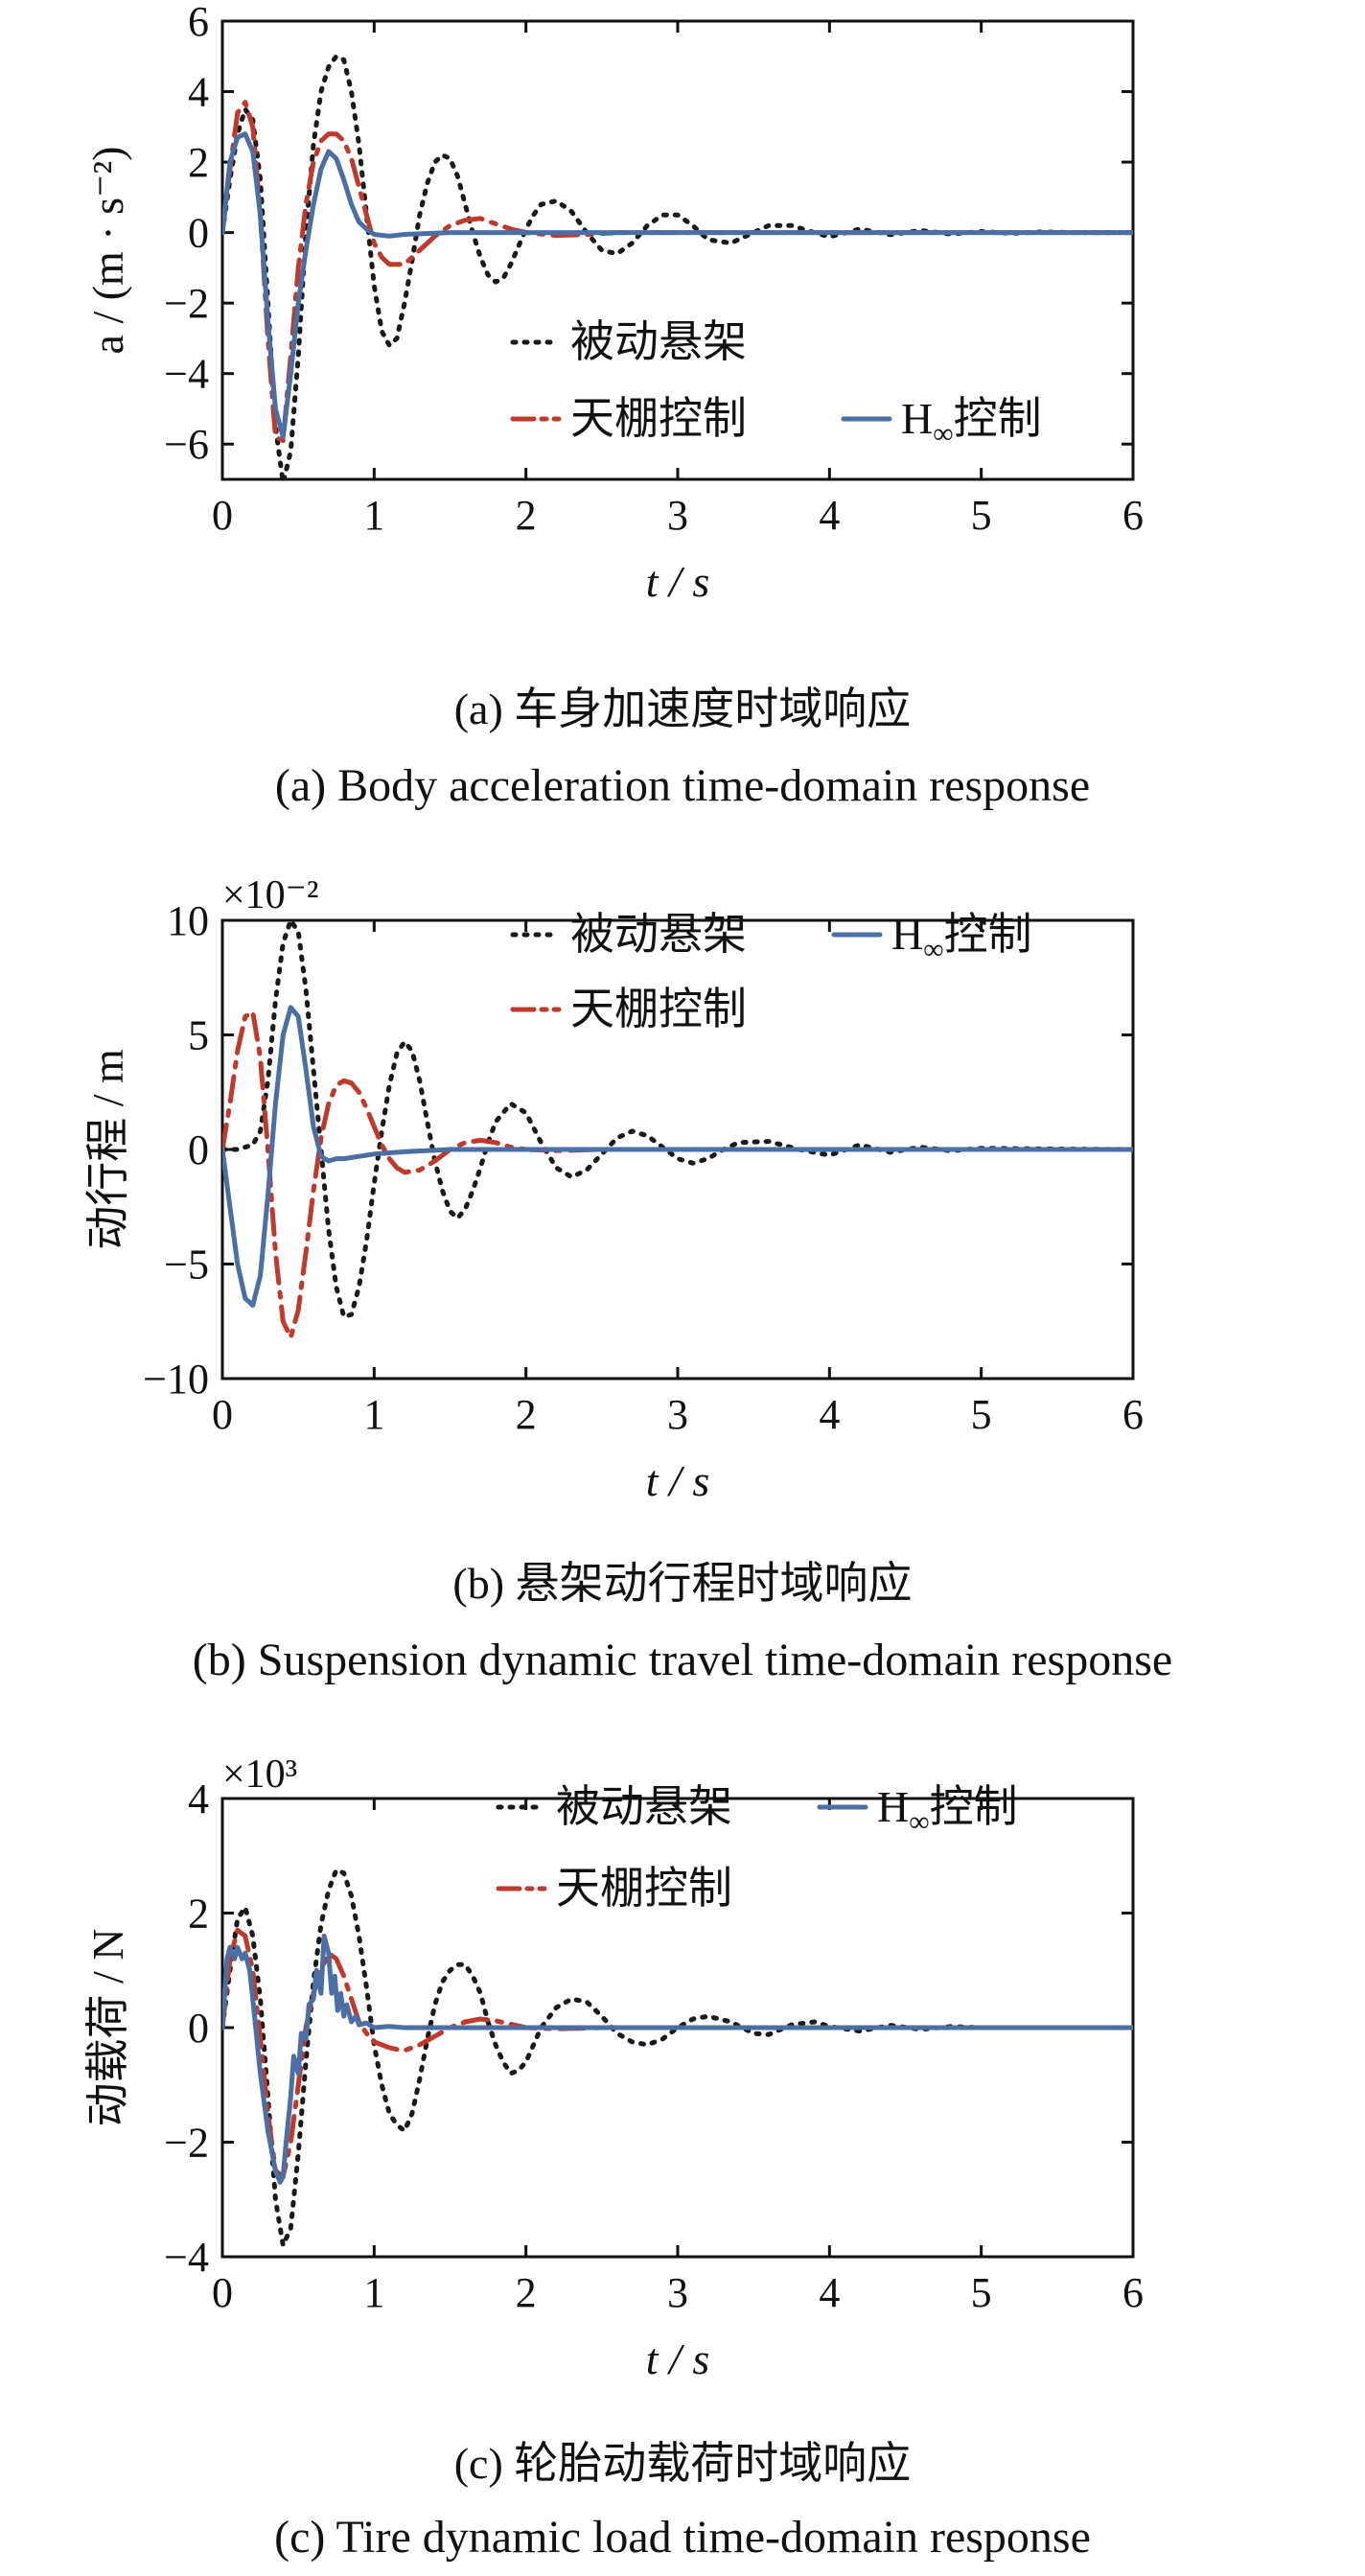 The image size is (1365, 2576). What do you see at coordinates (108, 251) in the screenshot?
I see `y-axis-label: a / (m · s⁻²)` at bounding box center [108, 251].